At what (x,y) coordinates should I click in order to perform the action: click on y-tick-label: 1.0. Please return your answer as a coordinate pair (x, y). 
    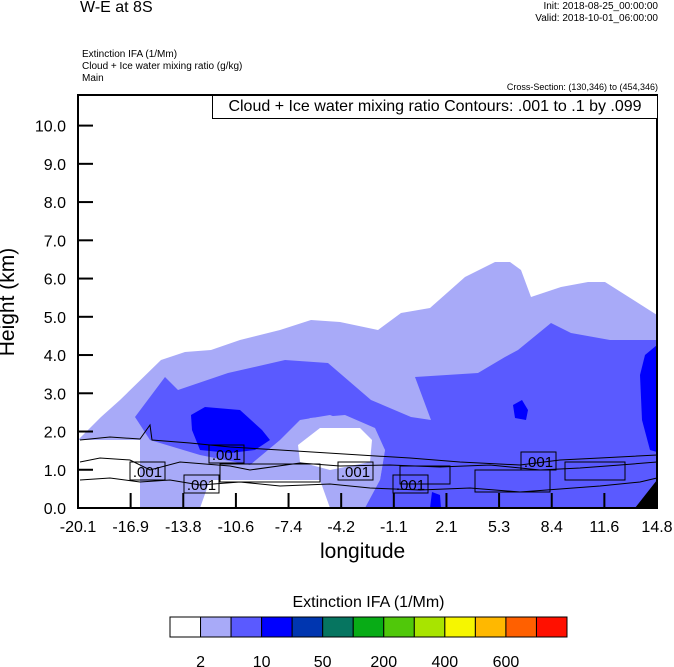
    Looking at the image, I should click on (55, 471).